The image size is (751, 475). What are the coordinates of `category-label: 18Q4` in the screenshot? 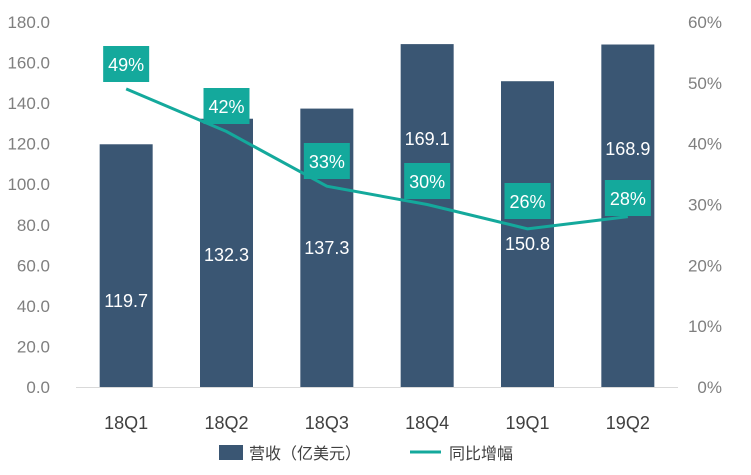 It's located at (427, 423).